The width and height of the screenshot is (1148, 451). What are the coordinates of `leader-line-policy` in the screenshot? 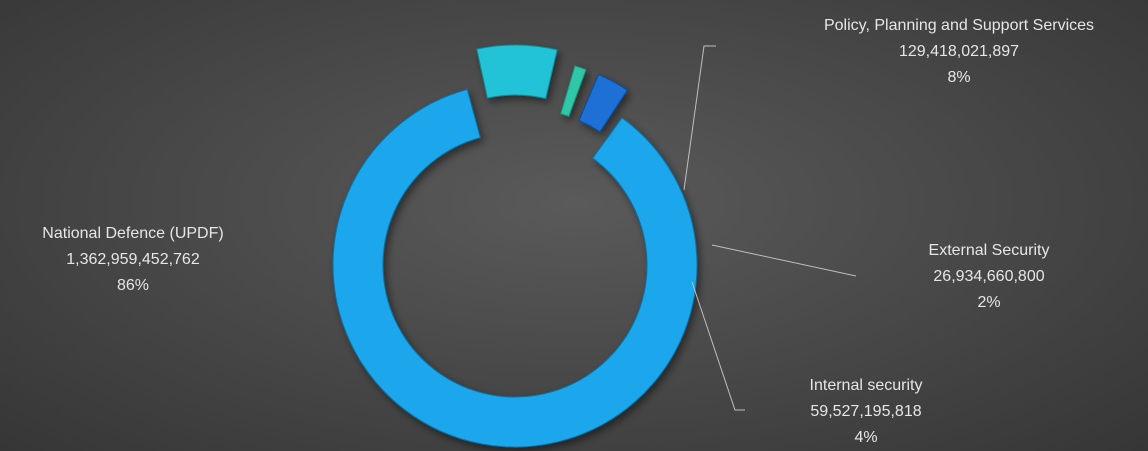 It's located at (699, 118).